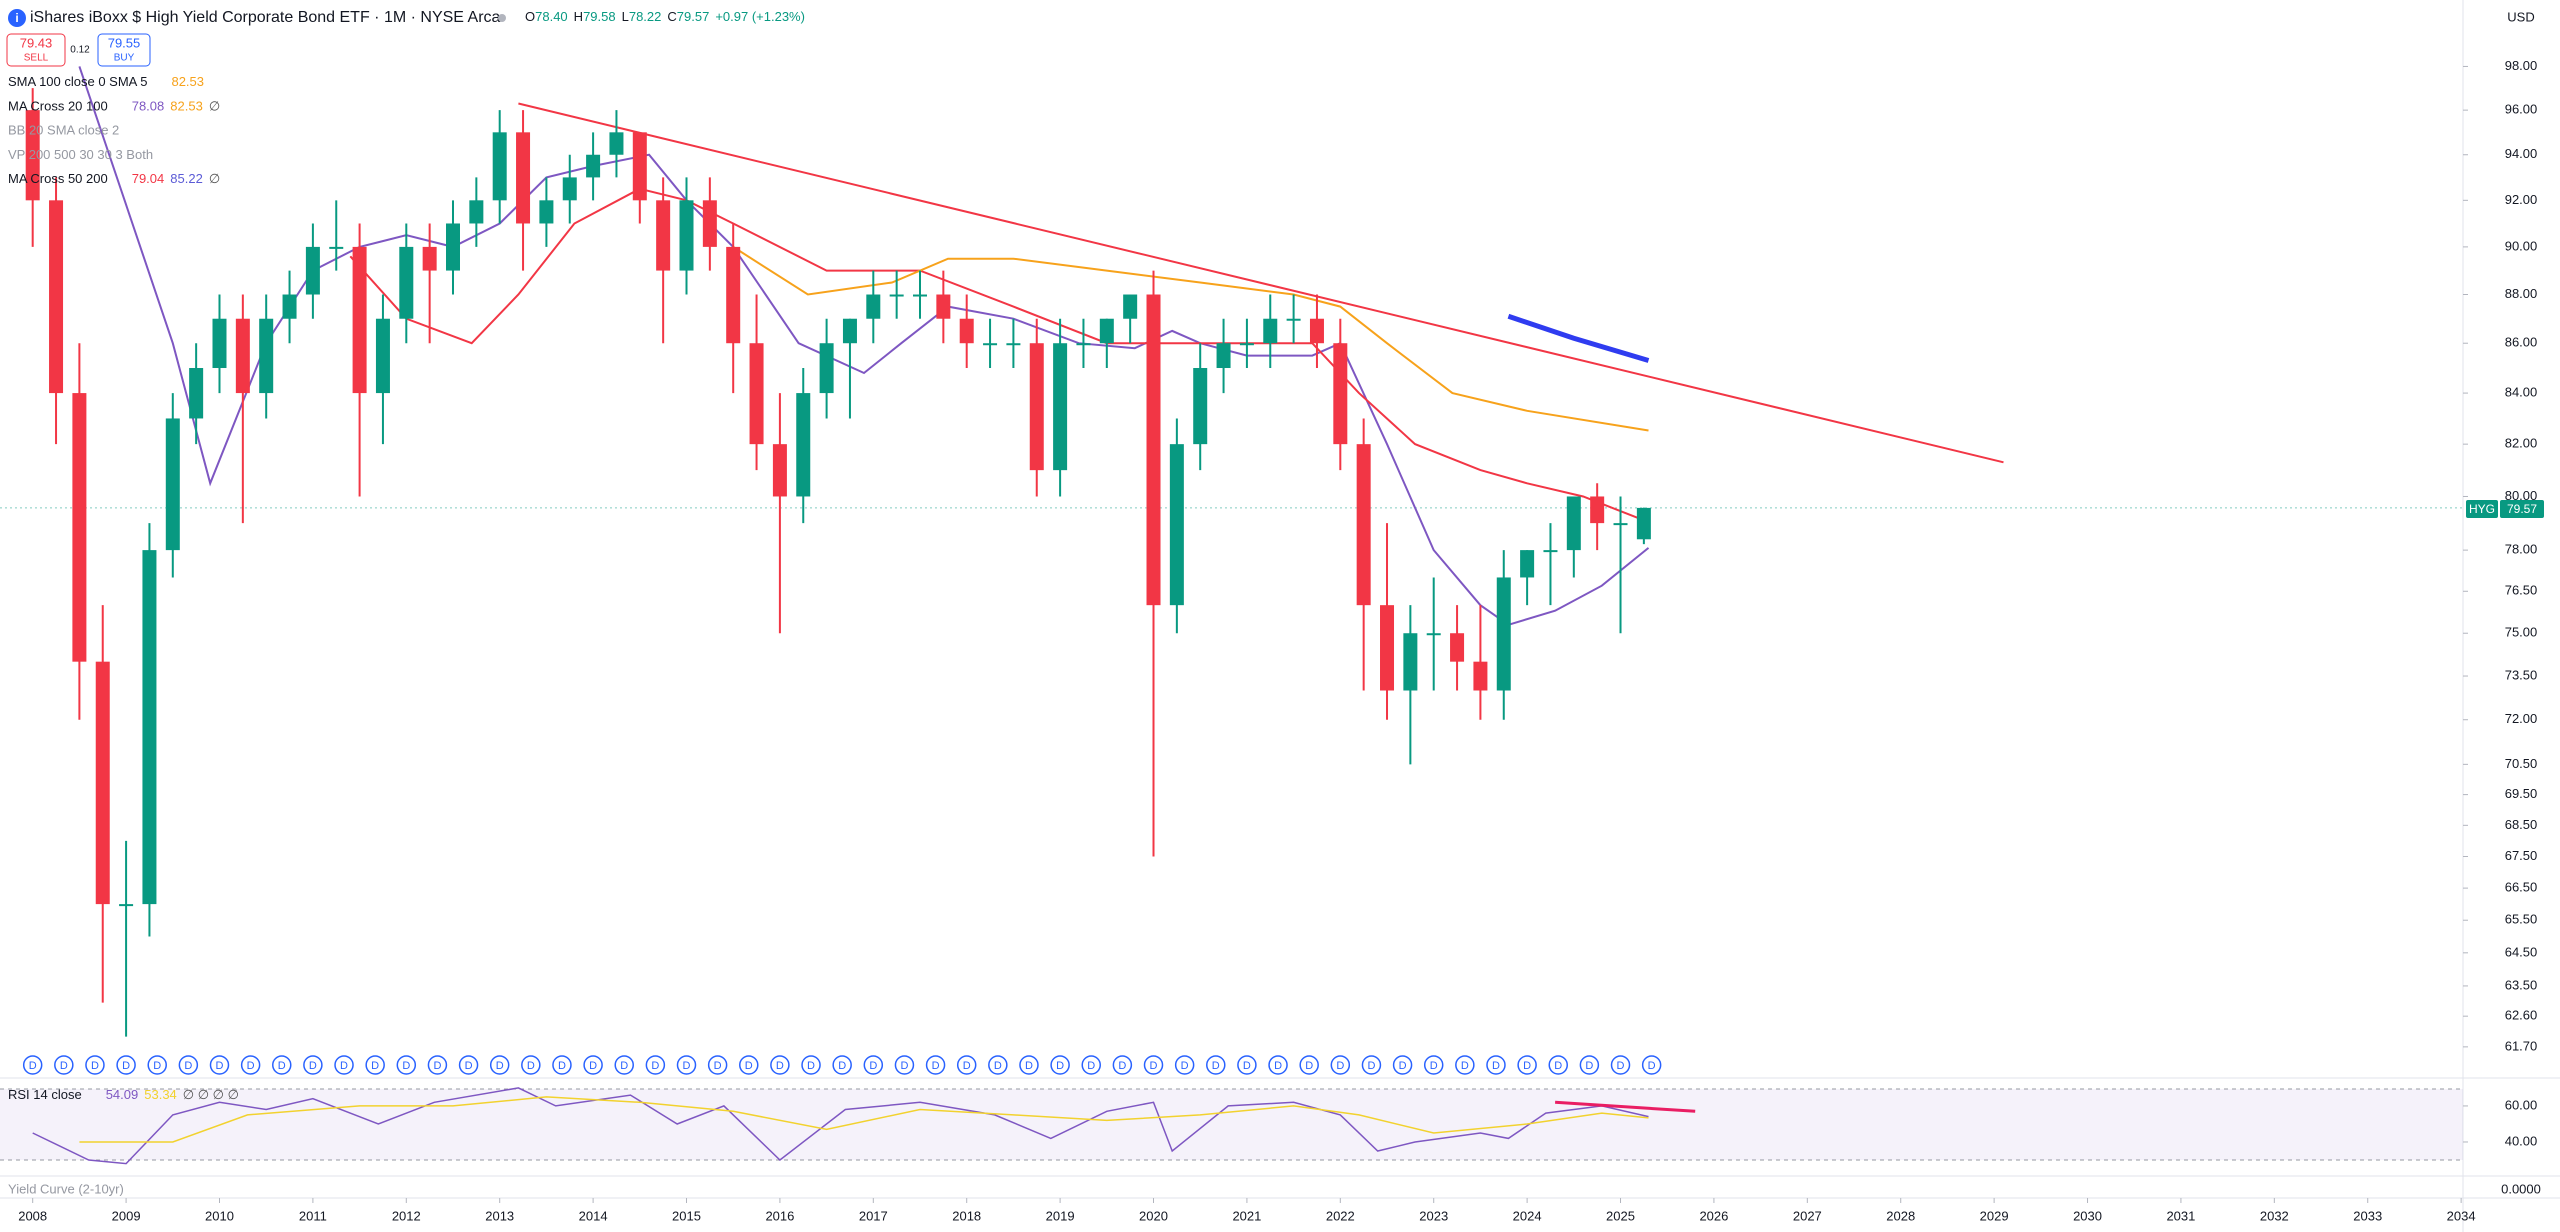 The height and width of the screenshot is (1232, 2560). Describe the element at coordinates (106, 81) in the screenshot. I see `indicator-legend: SMA 100 close 0 SMA 5 82.53` at that location.